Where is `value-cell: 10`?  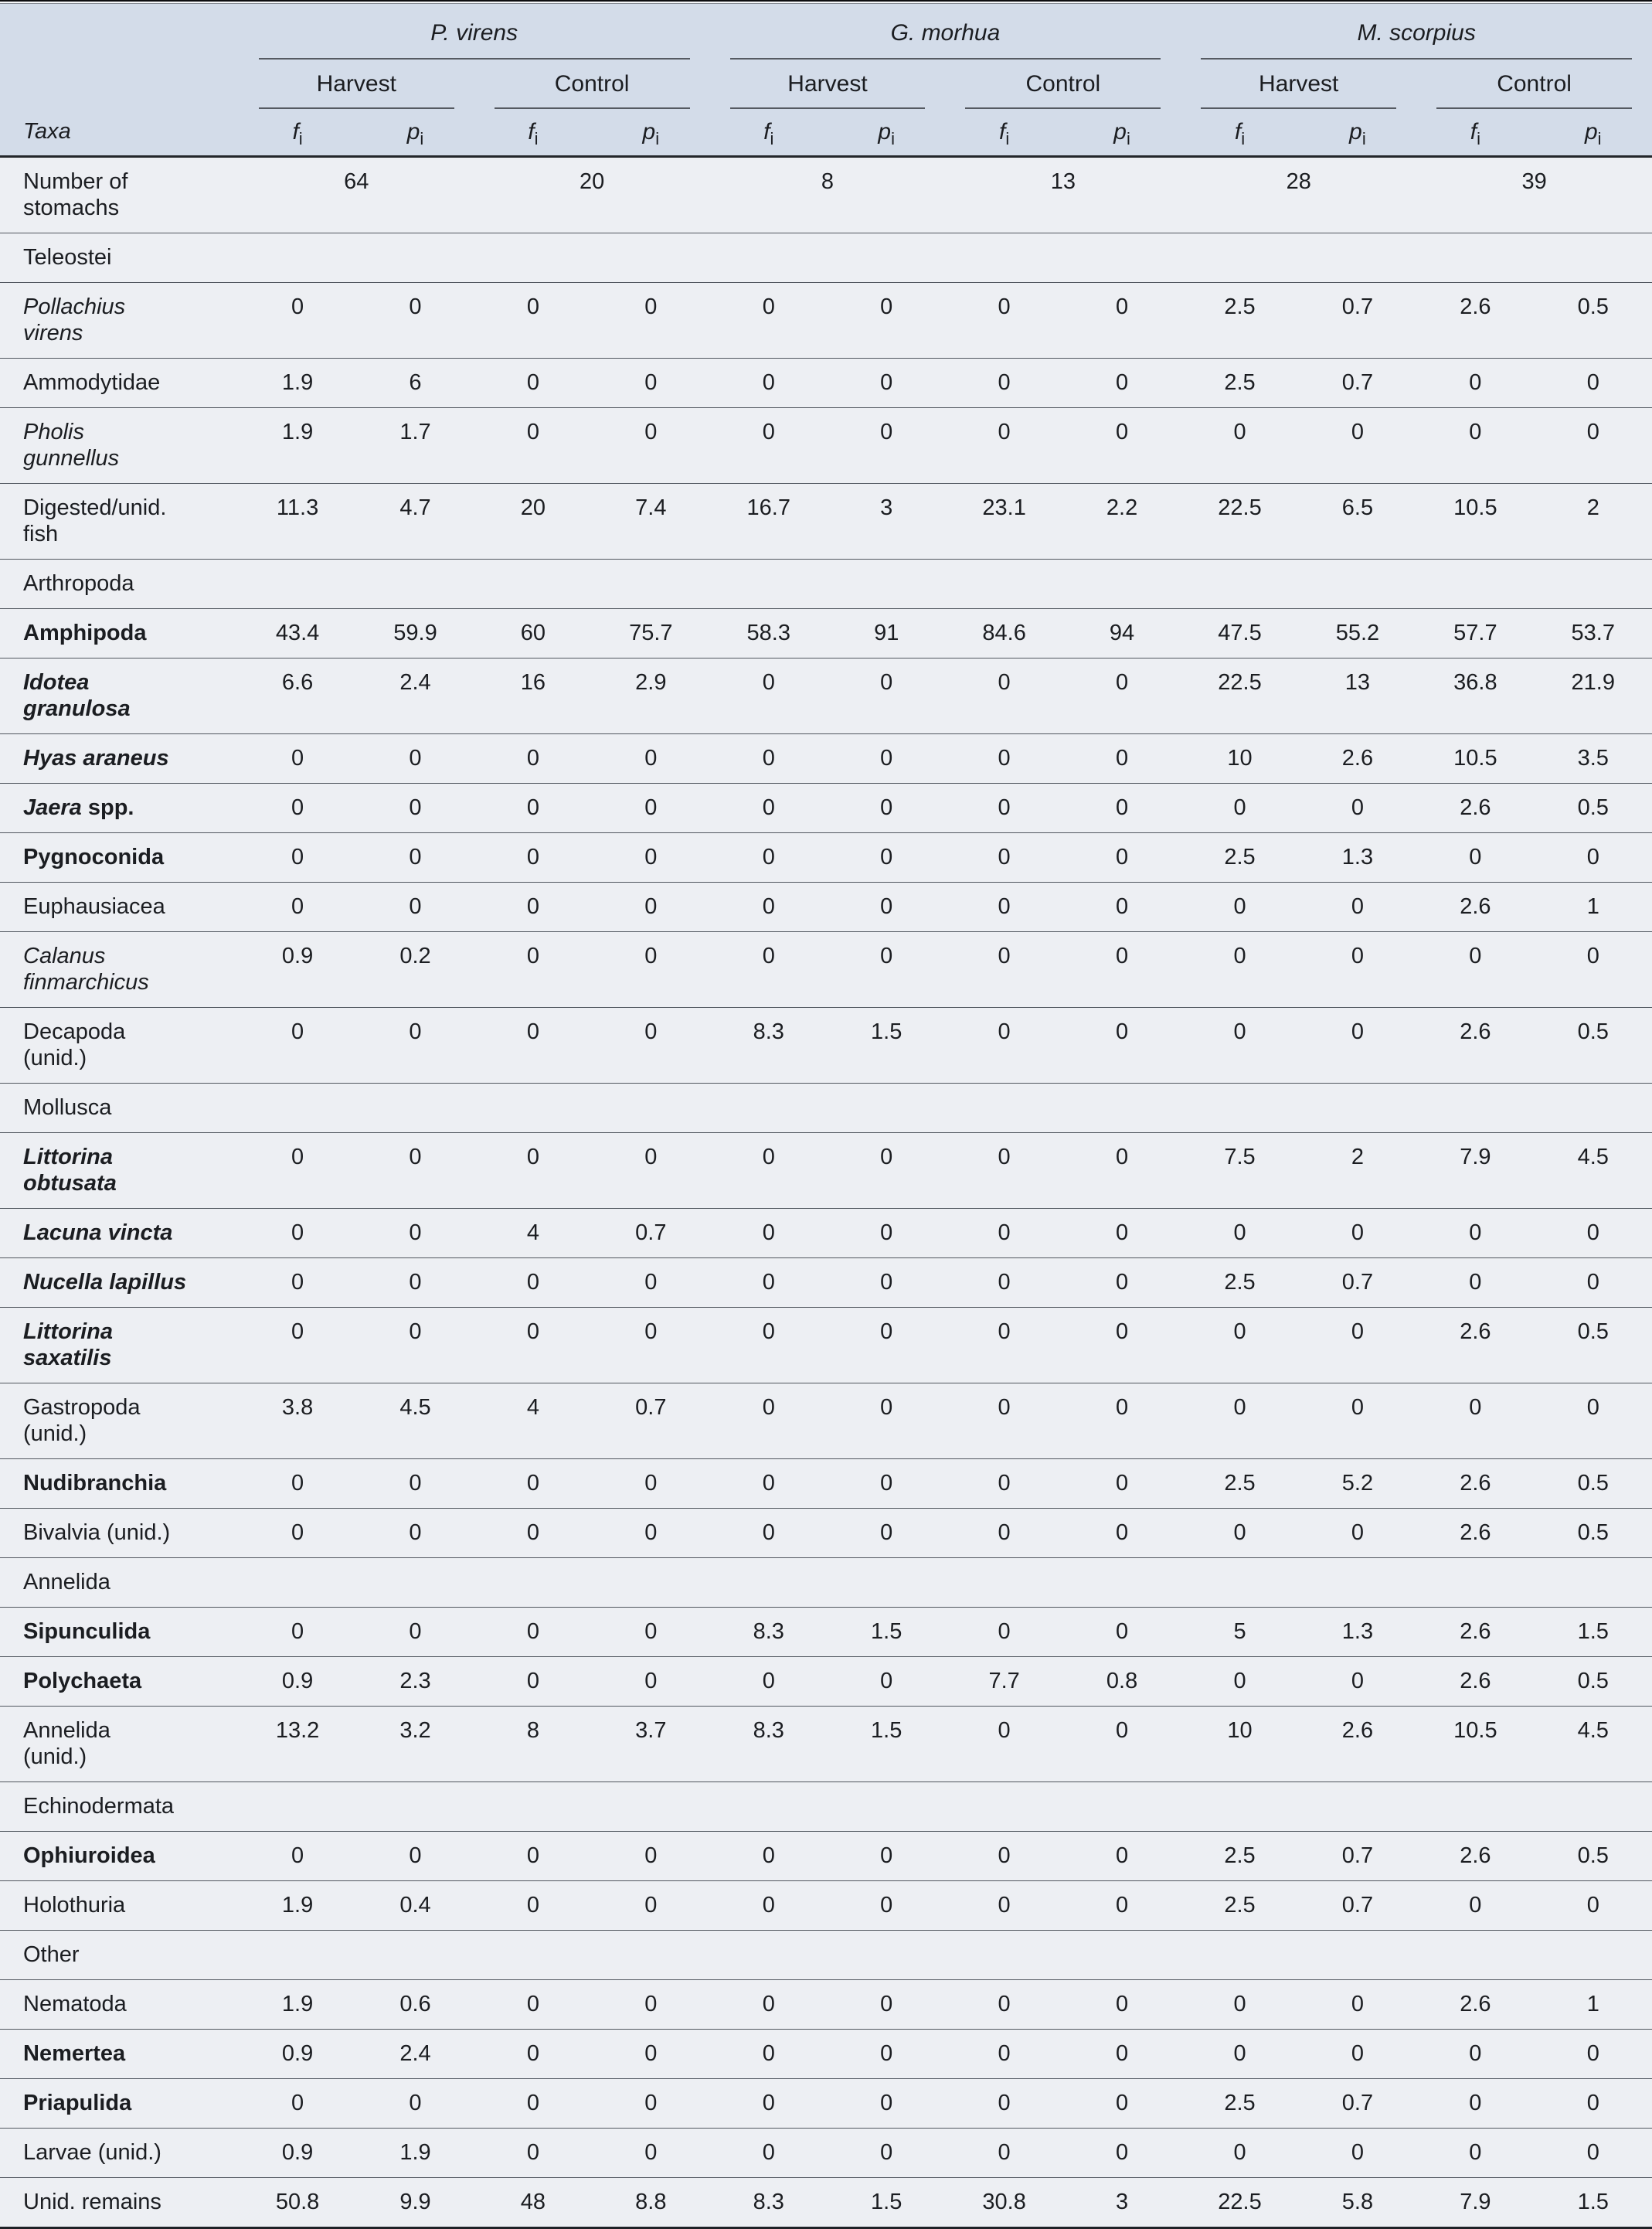 value-cell: 10 is located at coordinates (1240, 1744).